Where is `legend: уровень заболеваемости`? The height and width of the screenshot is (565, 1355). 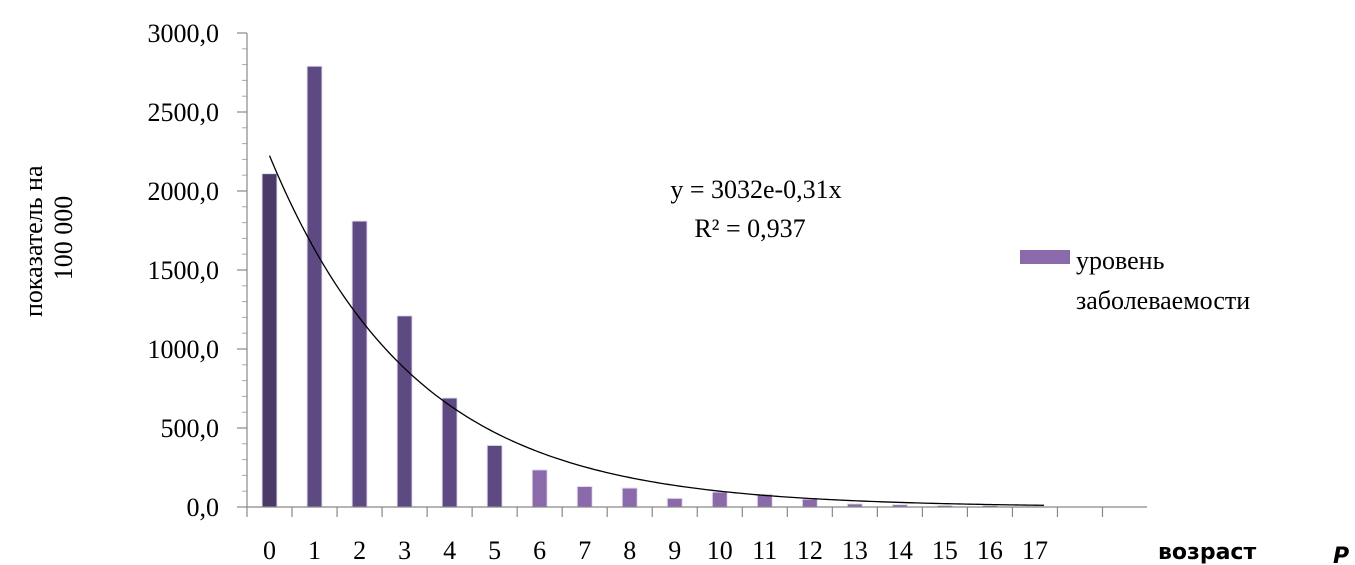 legend: уровень заболеваемости is located at coordinates (1135, 280).